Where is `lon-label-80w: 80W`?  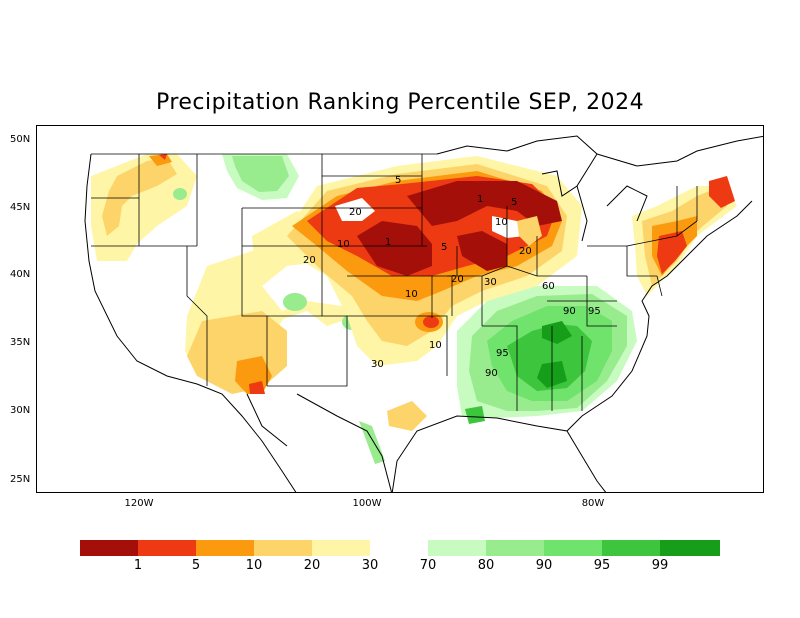 lon-label-80w: 80W is located at coordinates (593, 503).